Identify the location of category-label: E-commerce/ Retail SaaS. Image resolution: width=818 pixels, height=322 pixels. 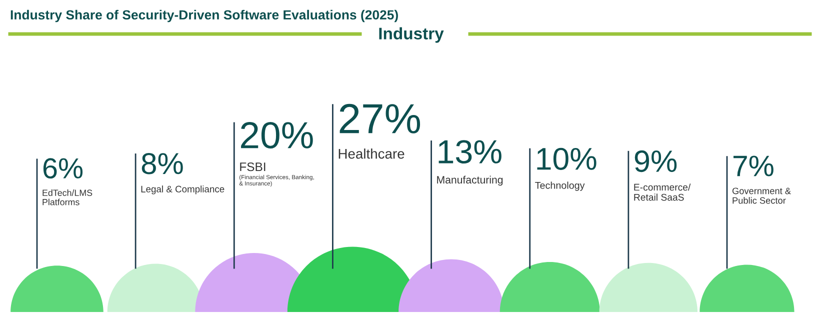
(662, 192).